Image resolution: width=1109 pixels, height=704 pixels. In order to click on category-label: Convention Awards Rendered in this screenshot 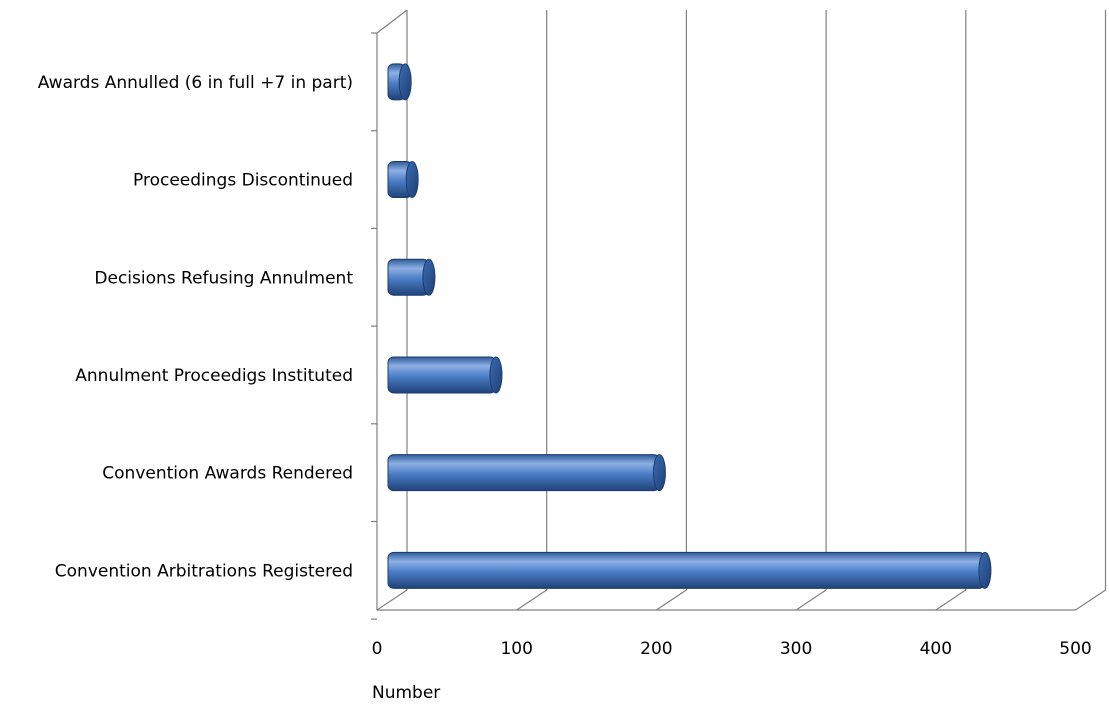, I will do `click(227, 474)`.